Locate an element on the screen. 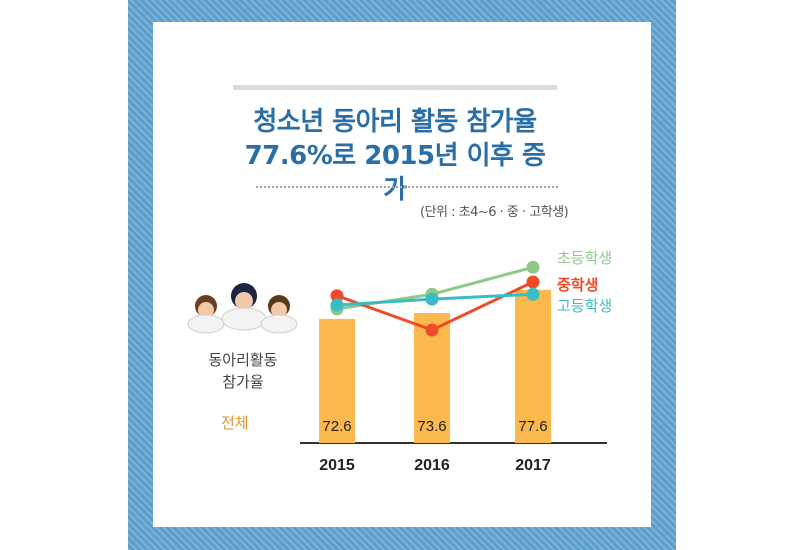  legend-label: 중학생 is located at coordinates (577, 285).